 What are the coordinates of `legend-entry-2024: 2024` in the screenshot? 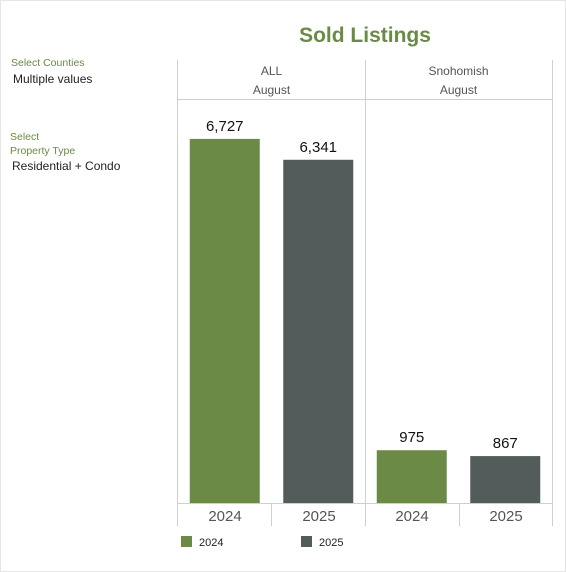 It's located at (211, 543).